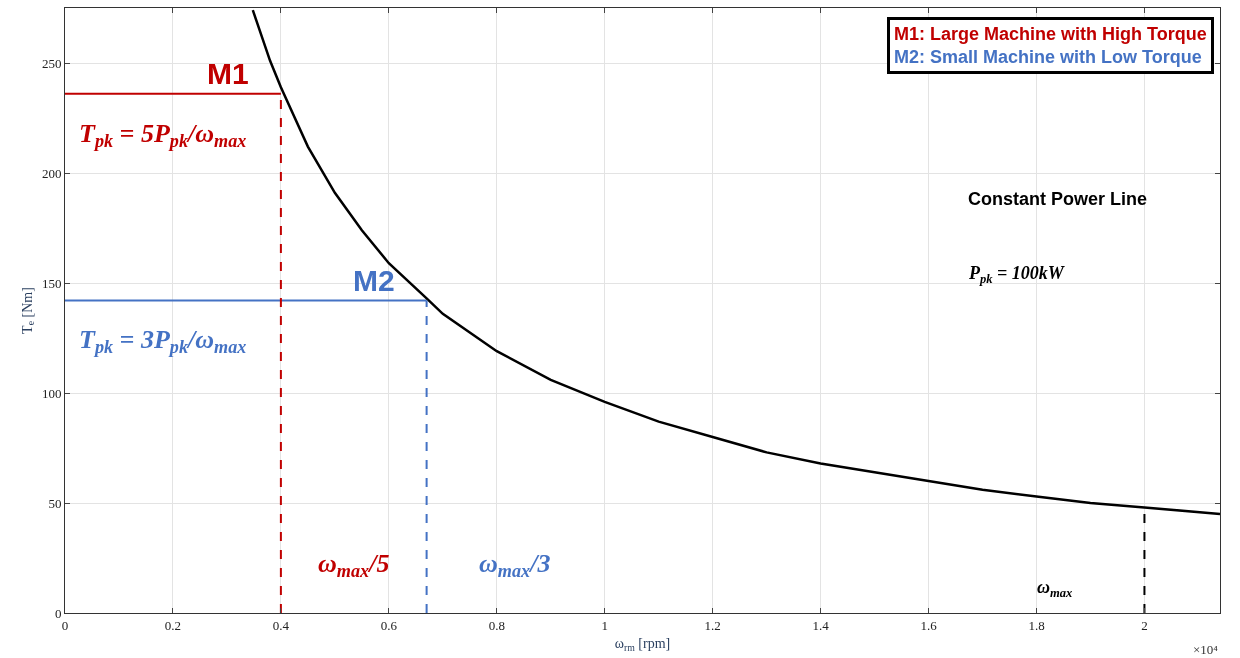 This screenshot has height=658, width=1240. I want to click on annotation: P$_{pk}$ = 100kW, so click(1017, 274).